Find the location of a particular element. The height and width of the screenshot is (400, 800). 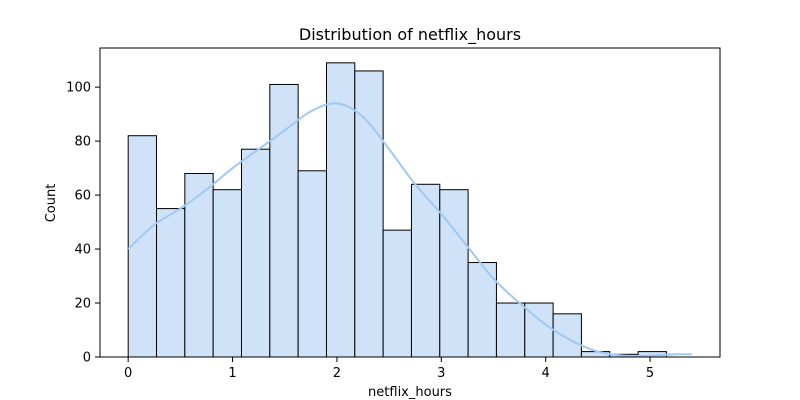

x-tick-label: 1 is located at coordinates (232, 373).